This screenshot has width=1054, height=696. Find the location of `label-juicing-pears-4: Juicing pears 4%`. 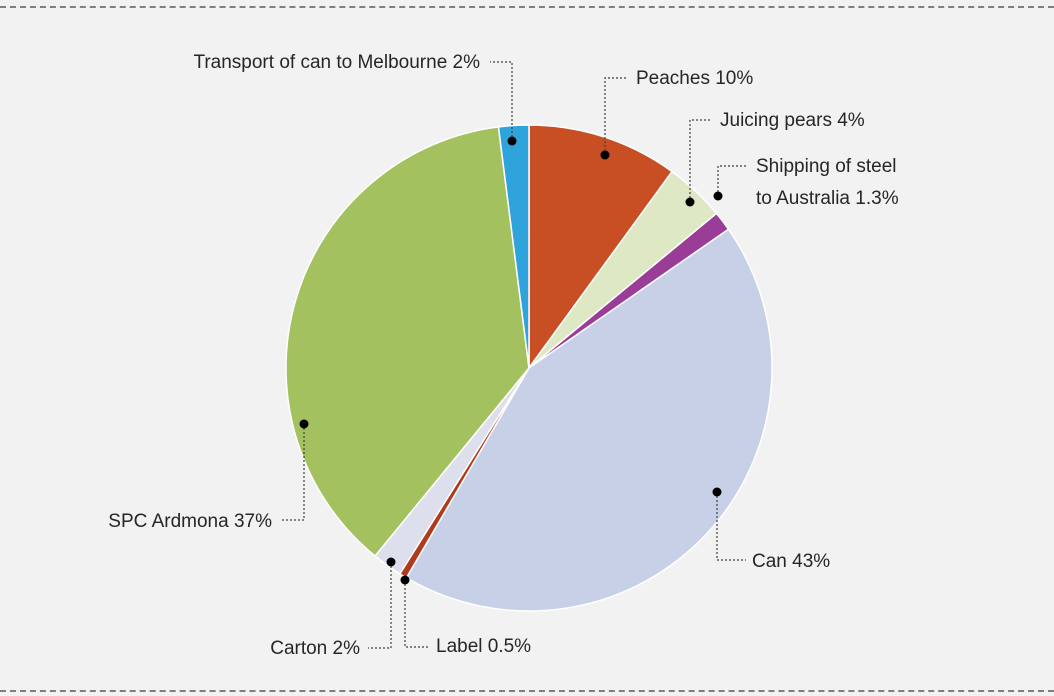

label-juicing-pears-4: Juicing pears 4% is located at coordinates (792, 120).